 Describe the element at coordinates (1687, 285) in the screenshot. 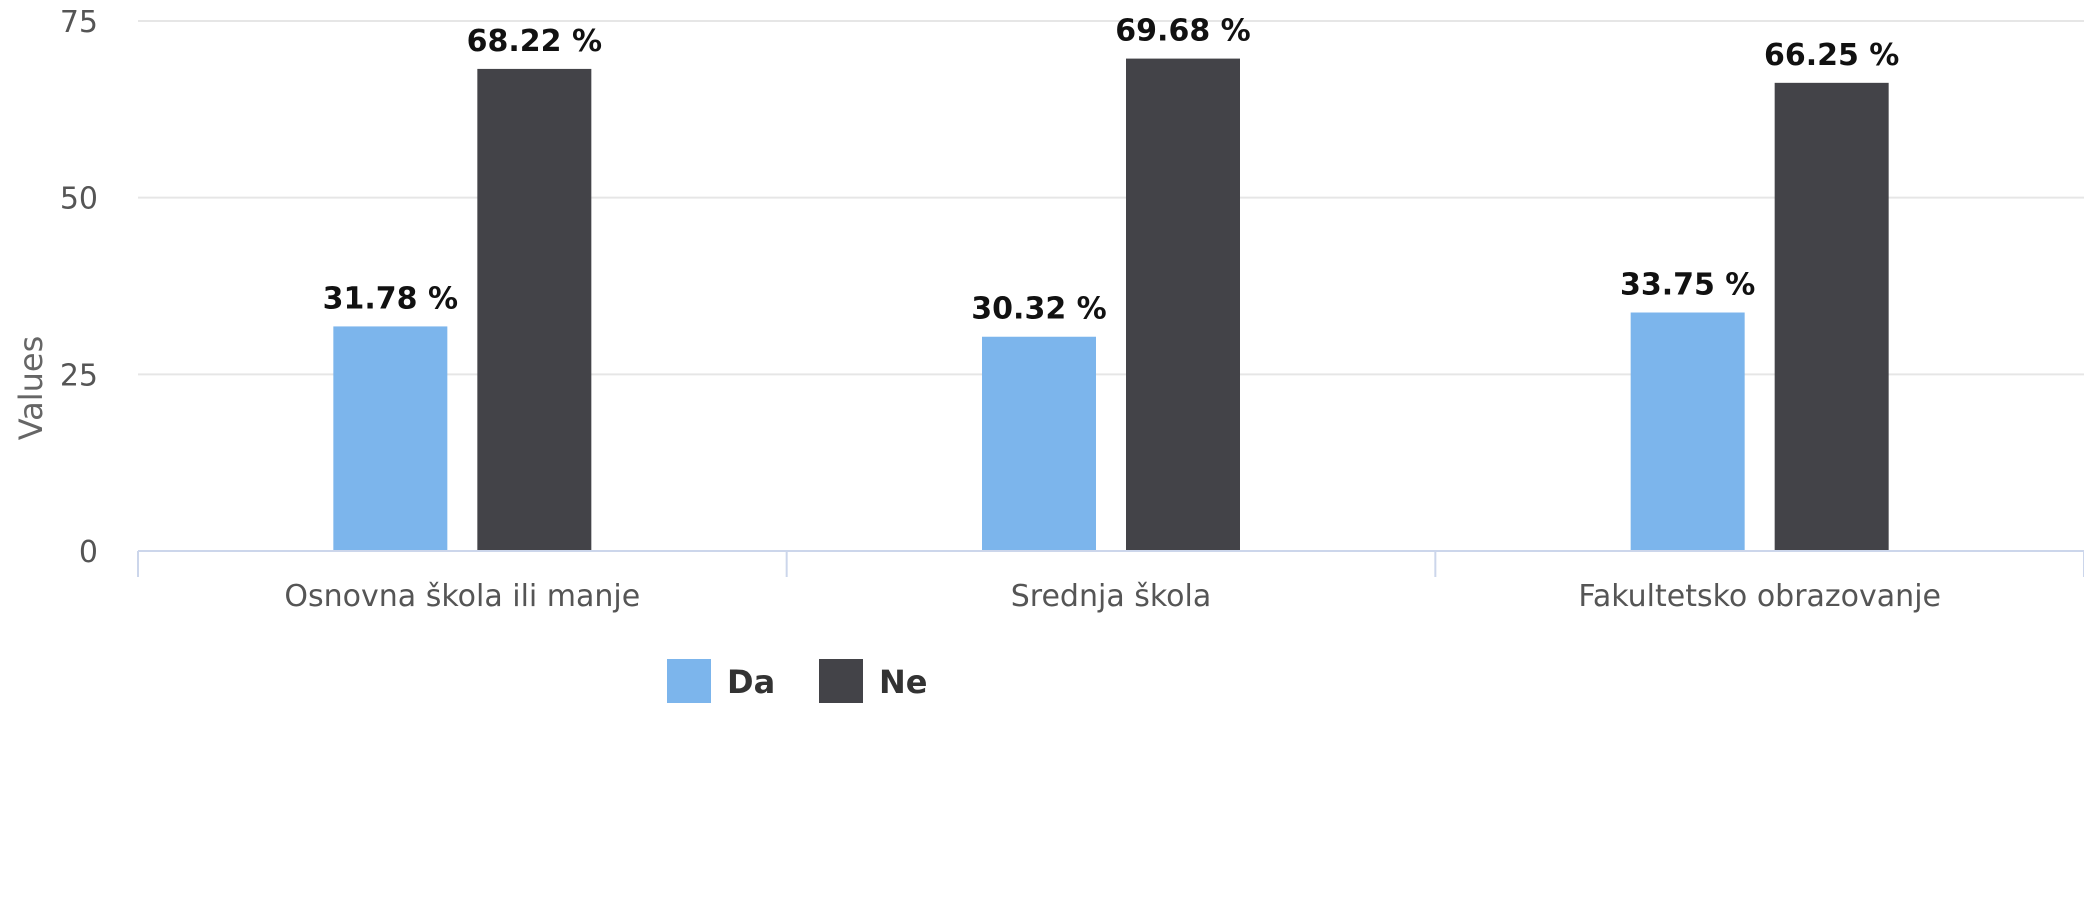

I see `data-label: 33.75 %` at that location.